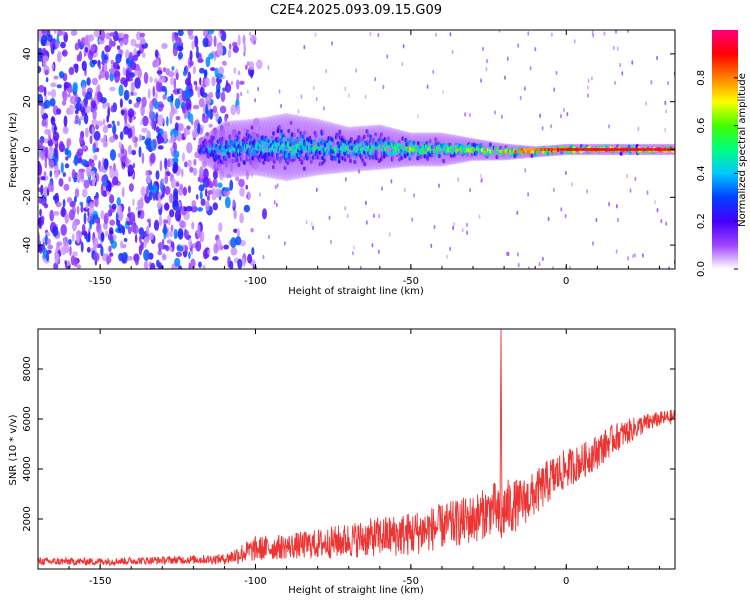  What do you see at coordinates (27, 101) in the screenshot?
I see `spectrogram-y-tick-label: 20` at bounding box center [27, 101].